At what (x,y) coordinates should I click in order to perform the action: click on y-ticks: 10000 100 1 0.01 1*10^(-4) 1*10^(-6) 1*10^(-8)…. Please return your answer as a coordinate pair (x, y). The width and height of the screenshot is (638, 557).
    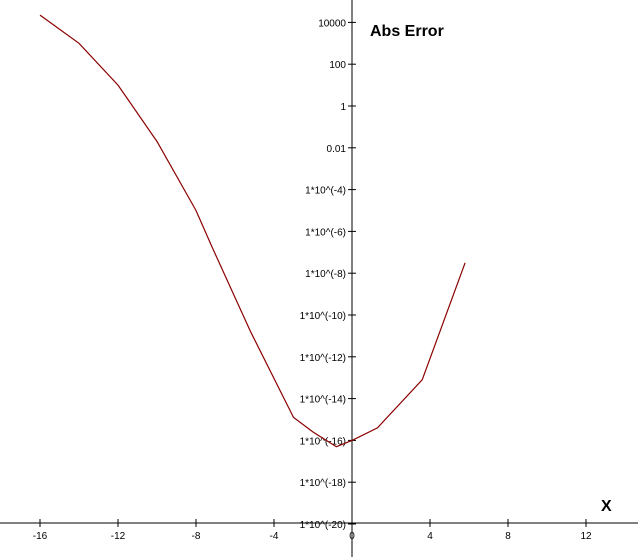
    Looking at the image, I should click on (328, 274).